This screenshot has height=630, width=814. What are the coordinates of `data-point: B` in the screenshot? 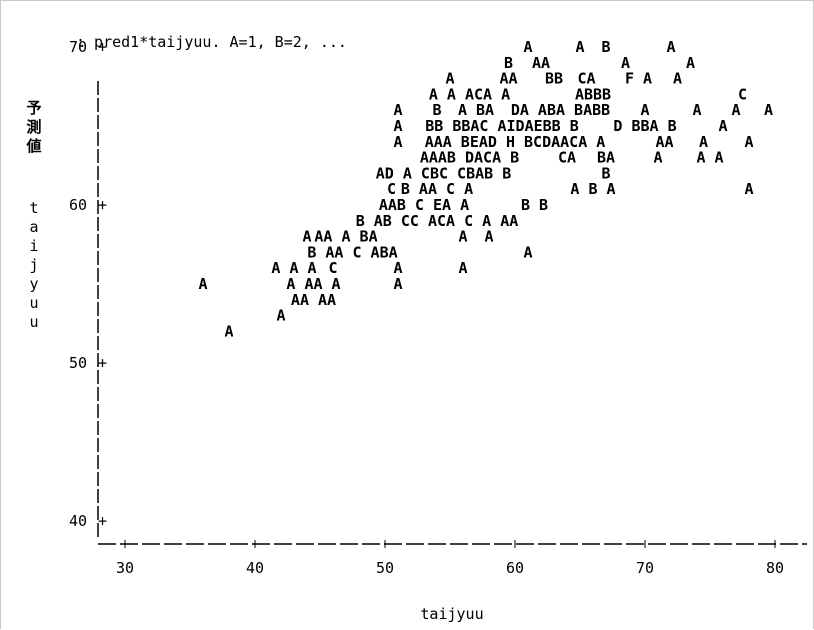 It's located at (605, 47).